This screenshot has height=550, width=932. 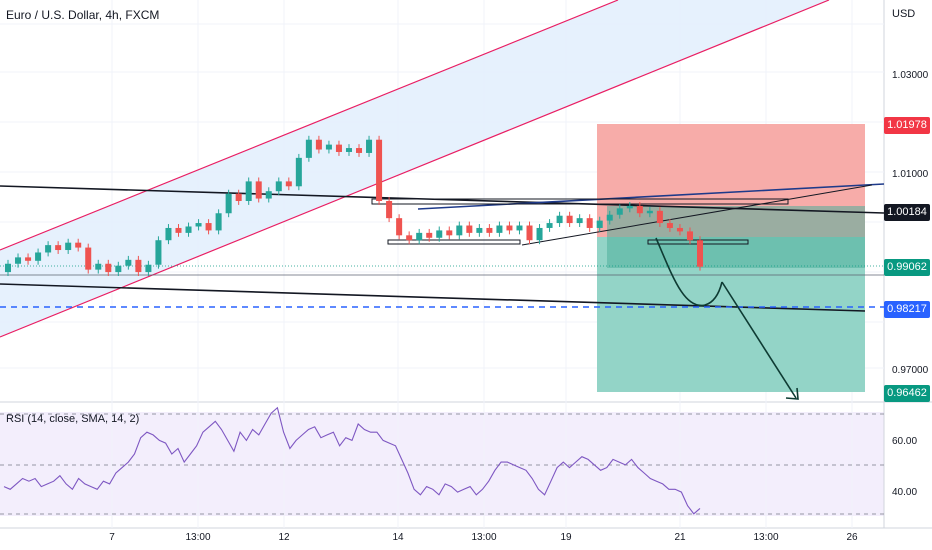 I want to click on time-tick-label: 19, so click(x=566, y=537).